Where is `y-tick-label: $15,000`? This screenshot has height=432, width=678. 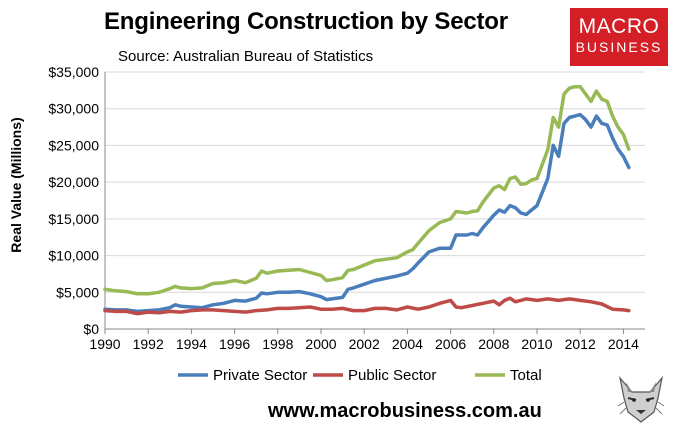 y-tick-label: $15,000 is located at coordinates (73, 219).